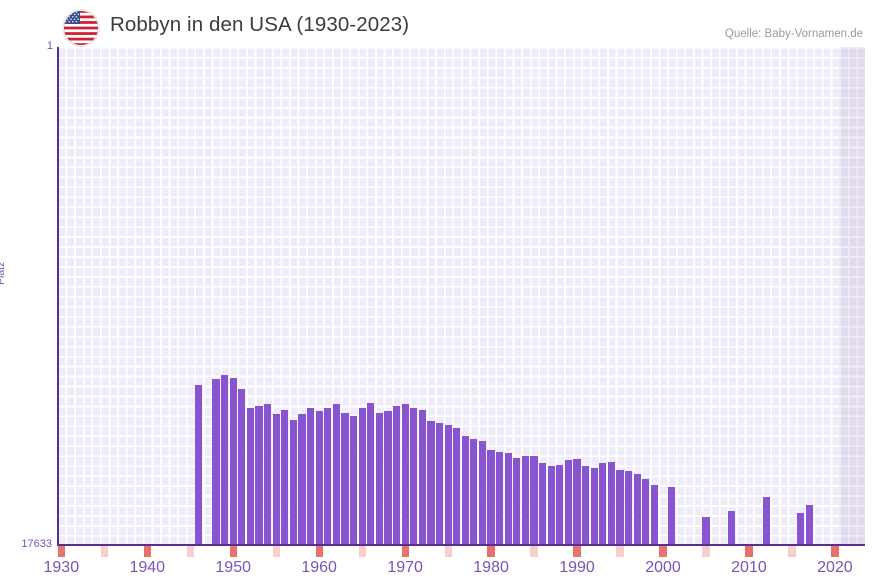 The width and height of the screenshot is (873, 587). I want to click on x-tick-label-2020: 2020, so click(835, 567).